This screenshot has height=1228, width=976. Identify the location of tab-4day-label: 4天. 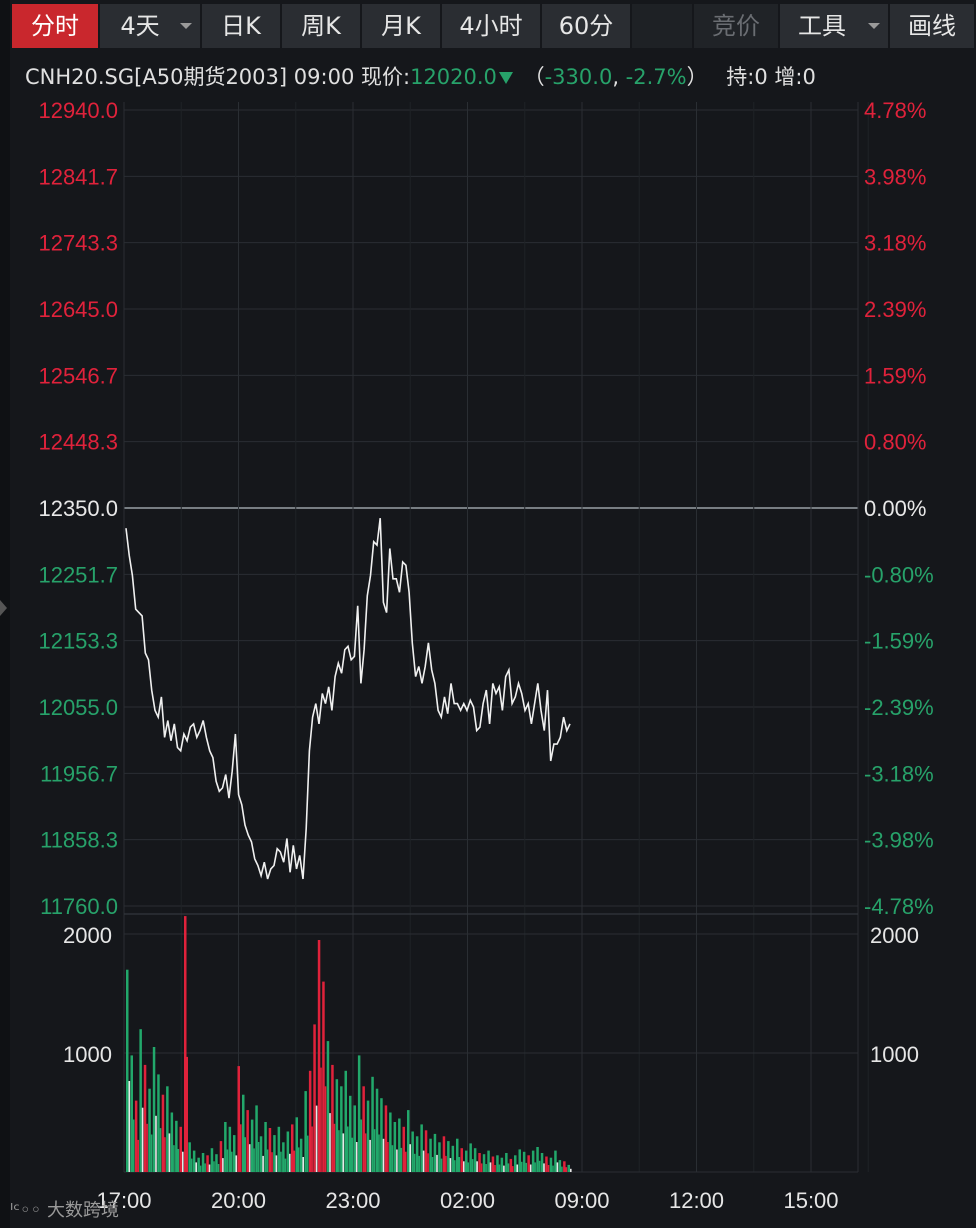
(140, 26).